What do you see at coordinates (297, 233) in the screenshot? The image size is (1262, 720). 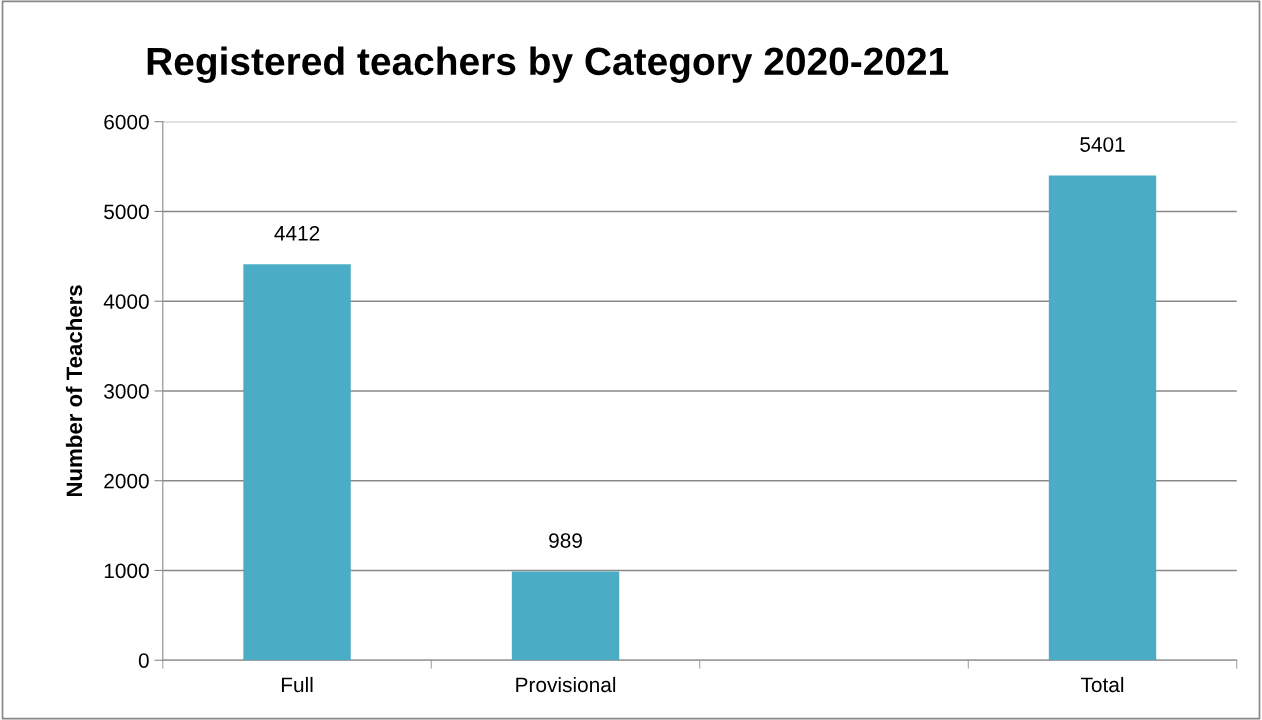 I see `data-label: 4412` at bounding box center [297, 233].